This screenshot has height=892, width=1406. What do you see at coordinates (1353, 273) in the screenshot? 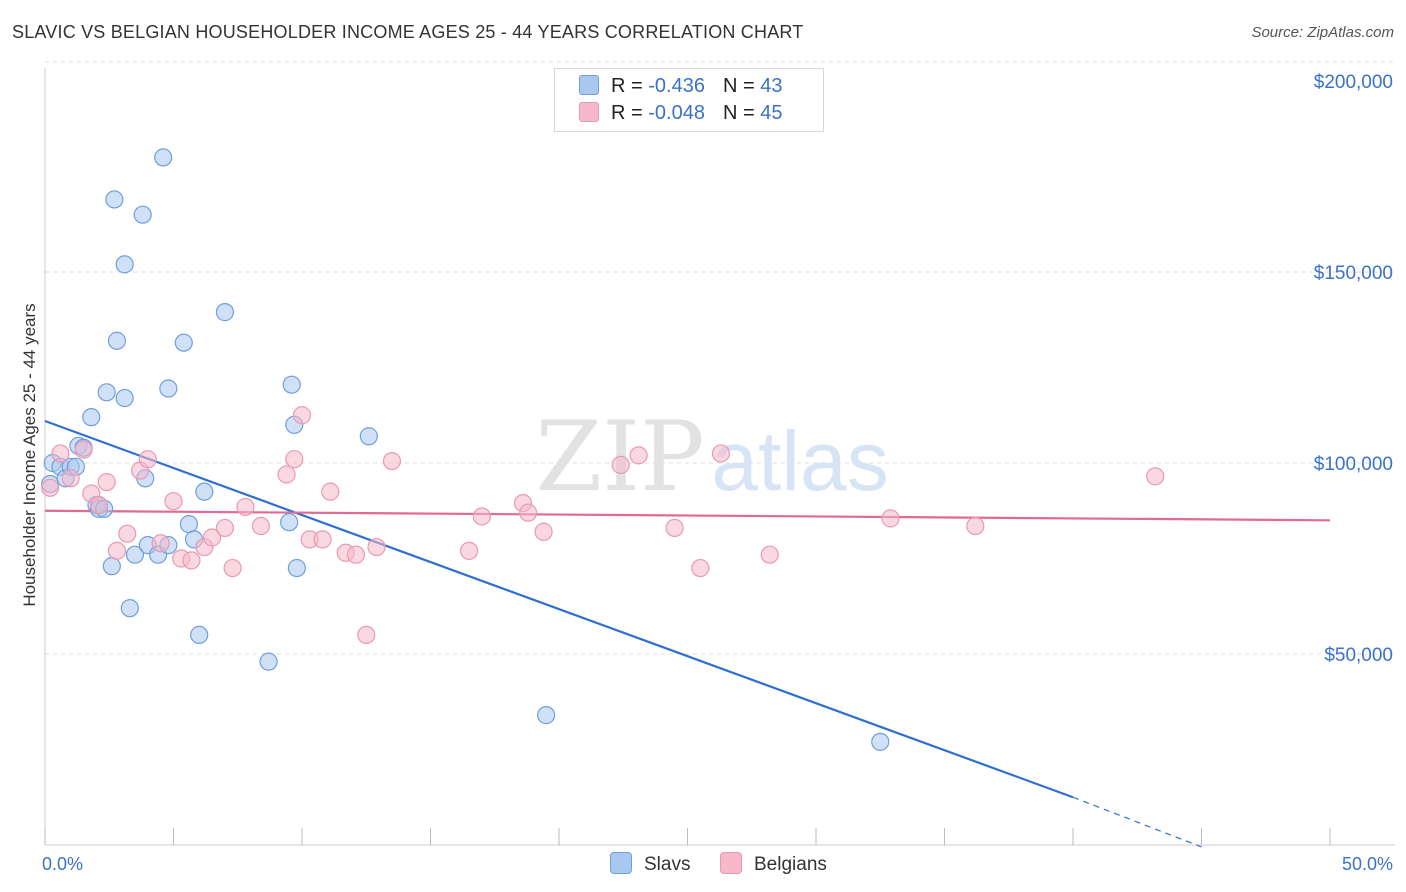
I see `y-tick-label: $150,000` at bounding box center [1353, 273].